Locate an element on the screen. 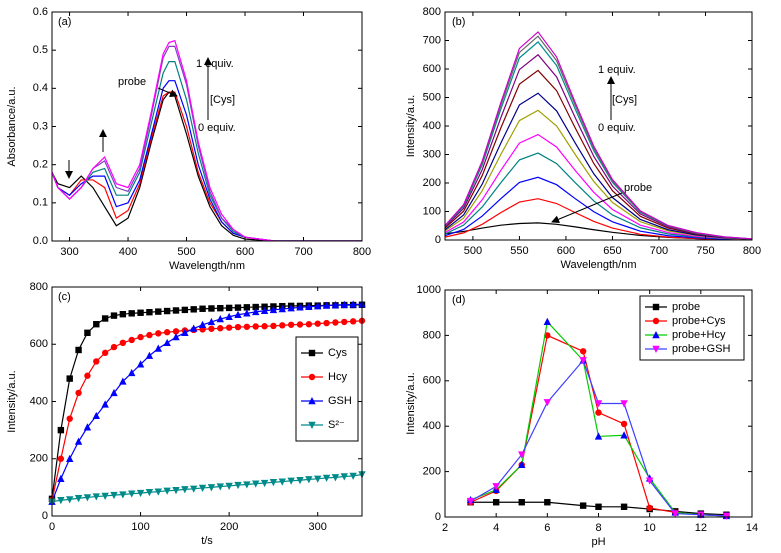 This screenshot has height=553, width=781. annotation: (c) is located at coordinates (64, 297).